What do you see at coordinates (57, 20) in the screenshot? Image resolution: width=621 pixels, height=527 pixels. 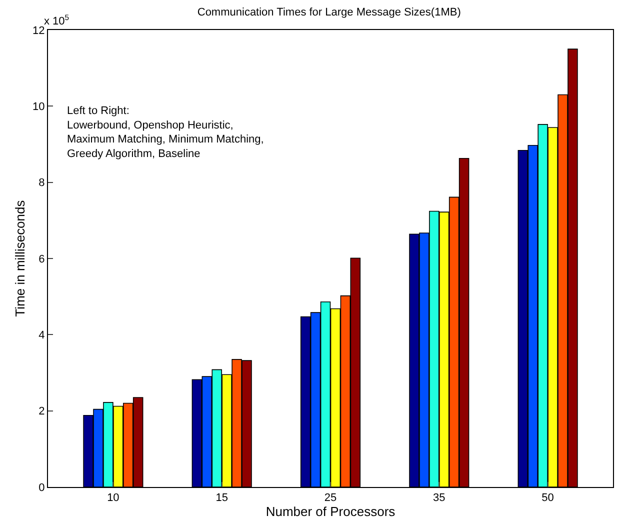 I see `text: x 10$^{5}$` at bounding box center [57, 20].